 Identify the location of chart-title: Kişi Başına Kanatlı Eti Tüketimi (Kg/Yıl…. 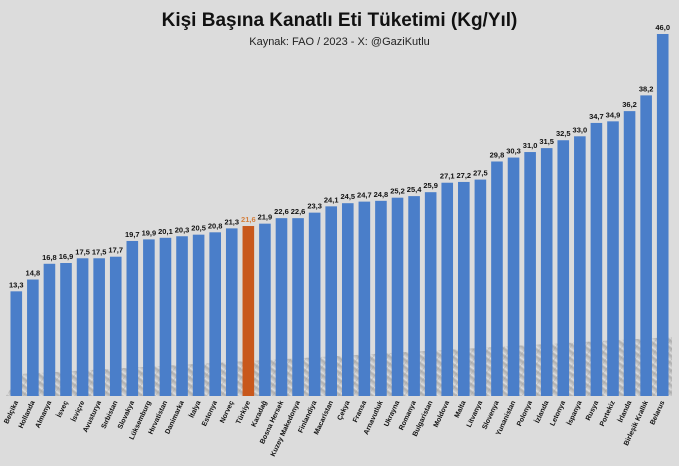
(339, 20).